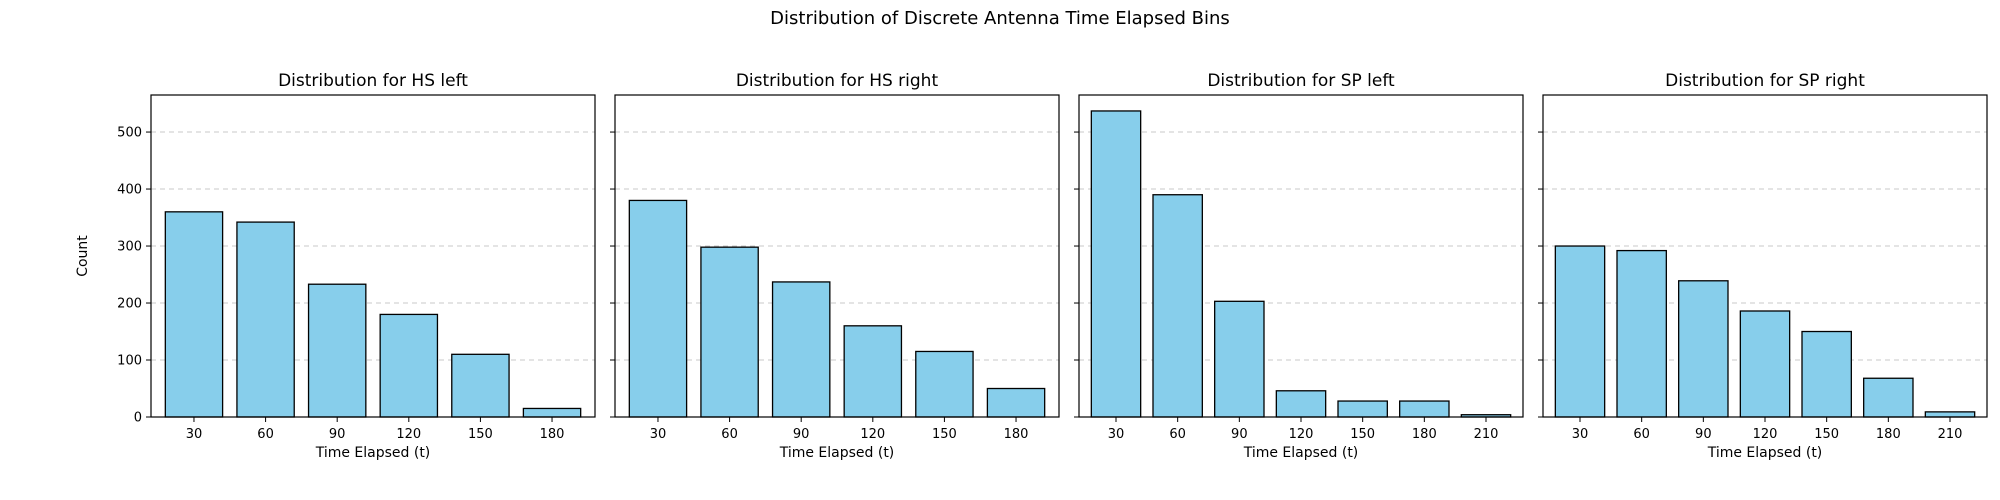  Describe the element at coordinates (1301, 81) in the screenshot. I see `subplot-title: Distribution for SP left` at that location.